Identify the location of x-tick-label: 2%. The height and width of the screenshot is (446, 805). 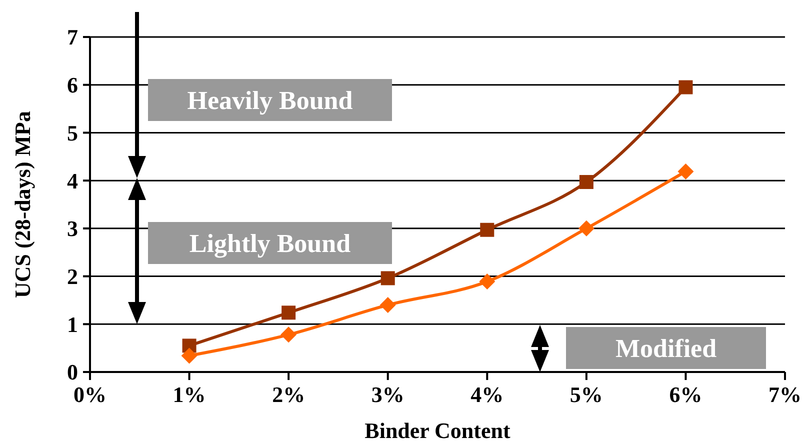
(289, 394).